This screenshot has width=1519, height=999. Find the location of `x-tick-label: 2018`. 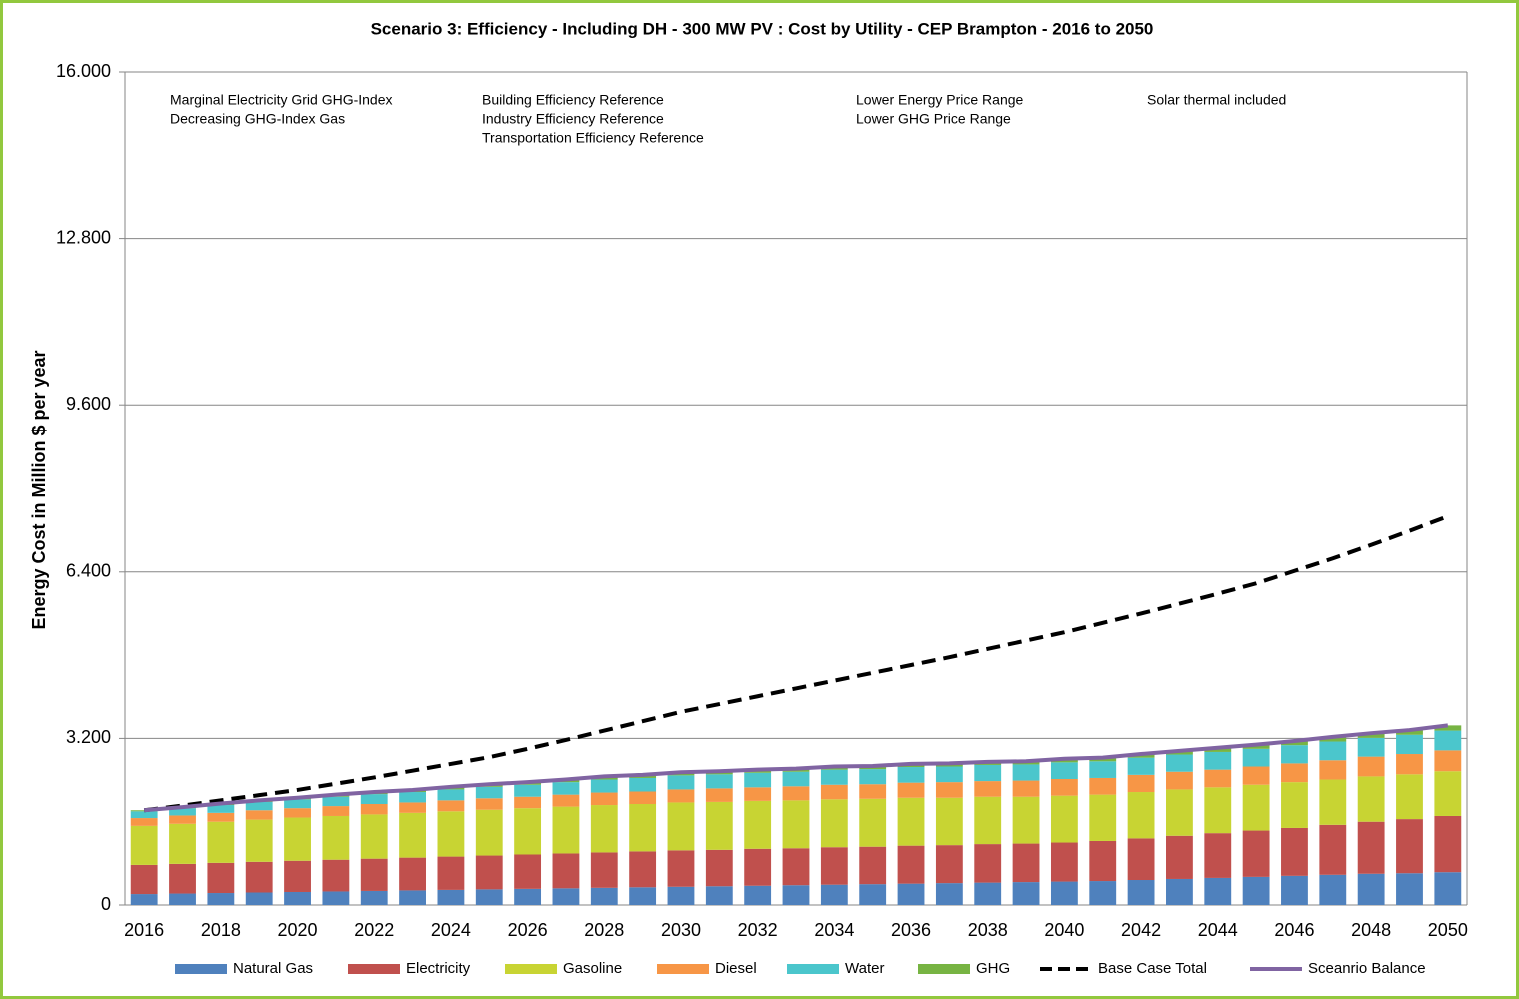

x-tick-label: 2018 is located at coordinates (221, 930).